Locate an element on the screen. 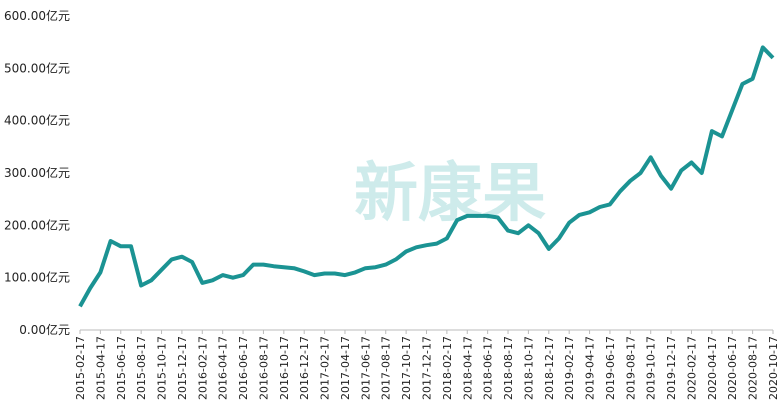  x-tick-label: 2016-04-17 is located at coordinates (223, 368).